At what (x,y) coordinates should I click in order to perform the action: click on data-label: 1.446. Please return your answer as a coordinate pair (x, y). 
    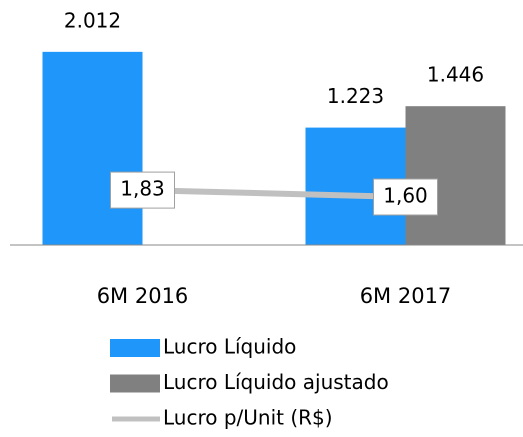
    Looking at the image, I should click on (455, 75).